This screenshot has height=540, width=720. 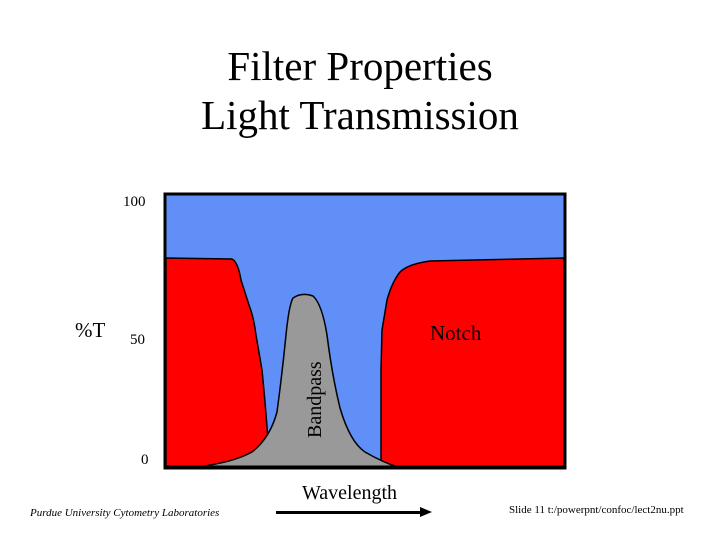 What do you see at coordinates (145, 460) in the screenshot?
I see `y-tick-0: 0` at bounding box center [145, 460].